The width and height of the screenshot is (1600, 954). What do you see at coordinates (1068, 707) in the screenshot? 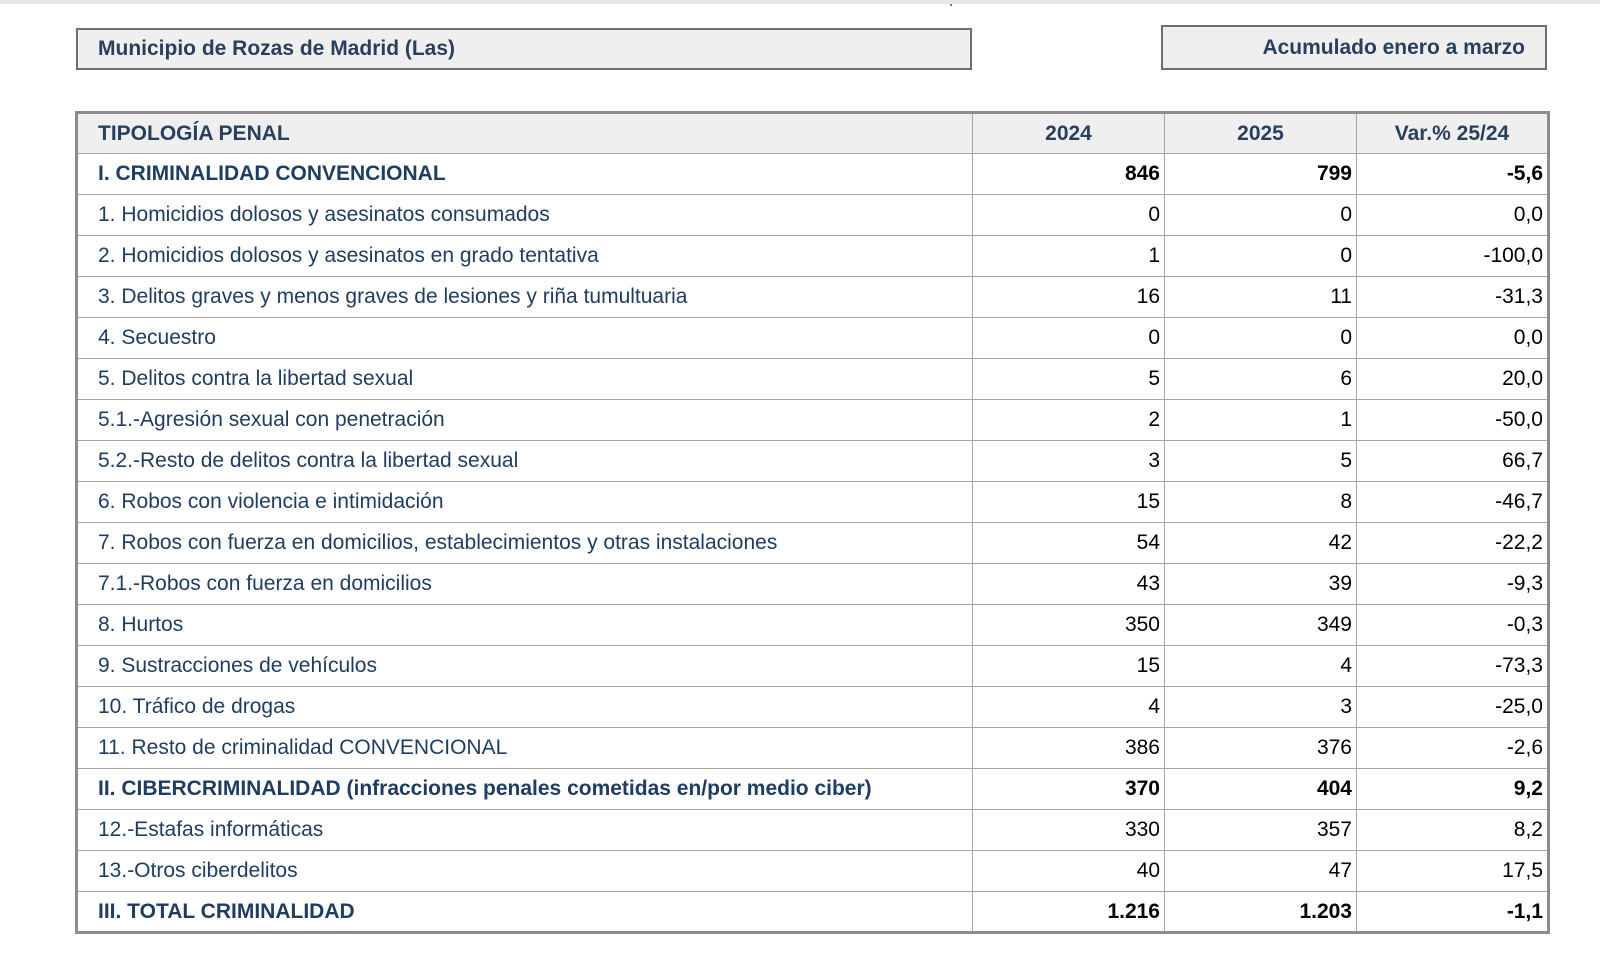
I see `value-2024: 4` at bounding box center [1068, 707].